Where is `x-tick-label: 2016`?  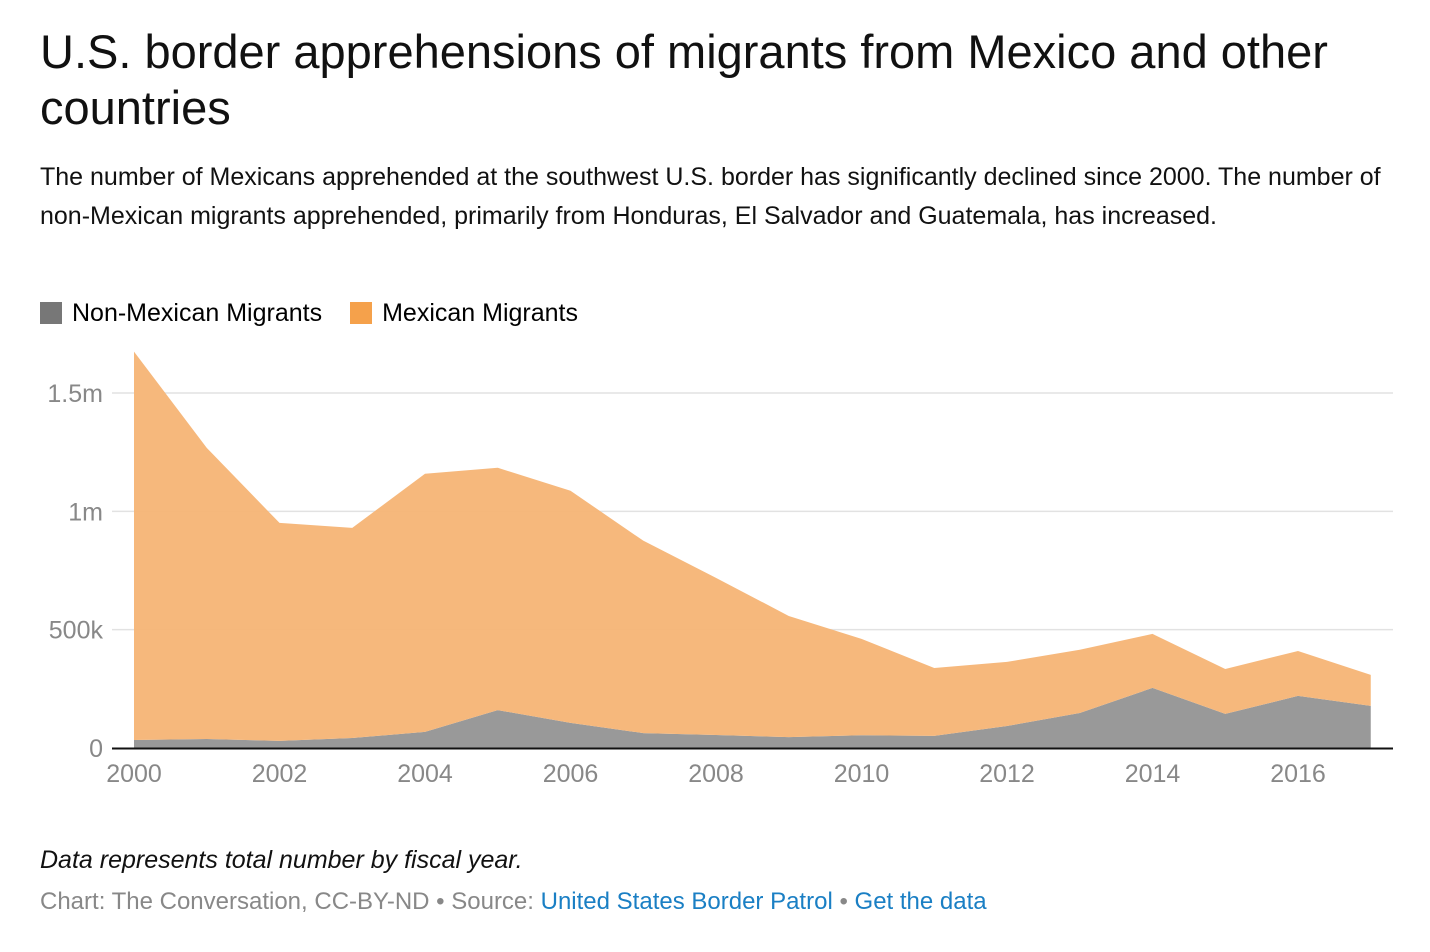 x-tick-label: 2016 is located at coordinates (1298, 774).